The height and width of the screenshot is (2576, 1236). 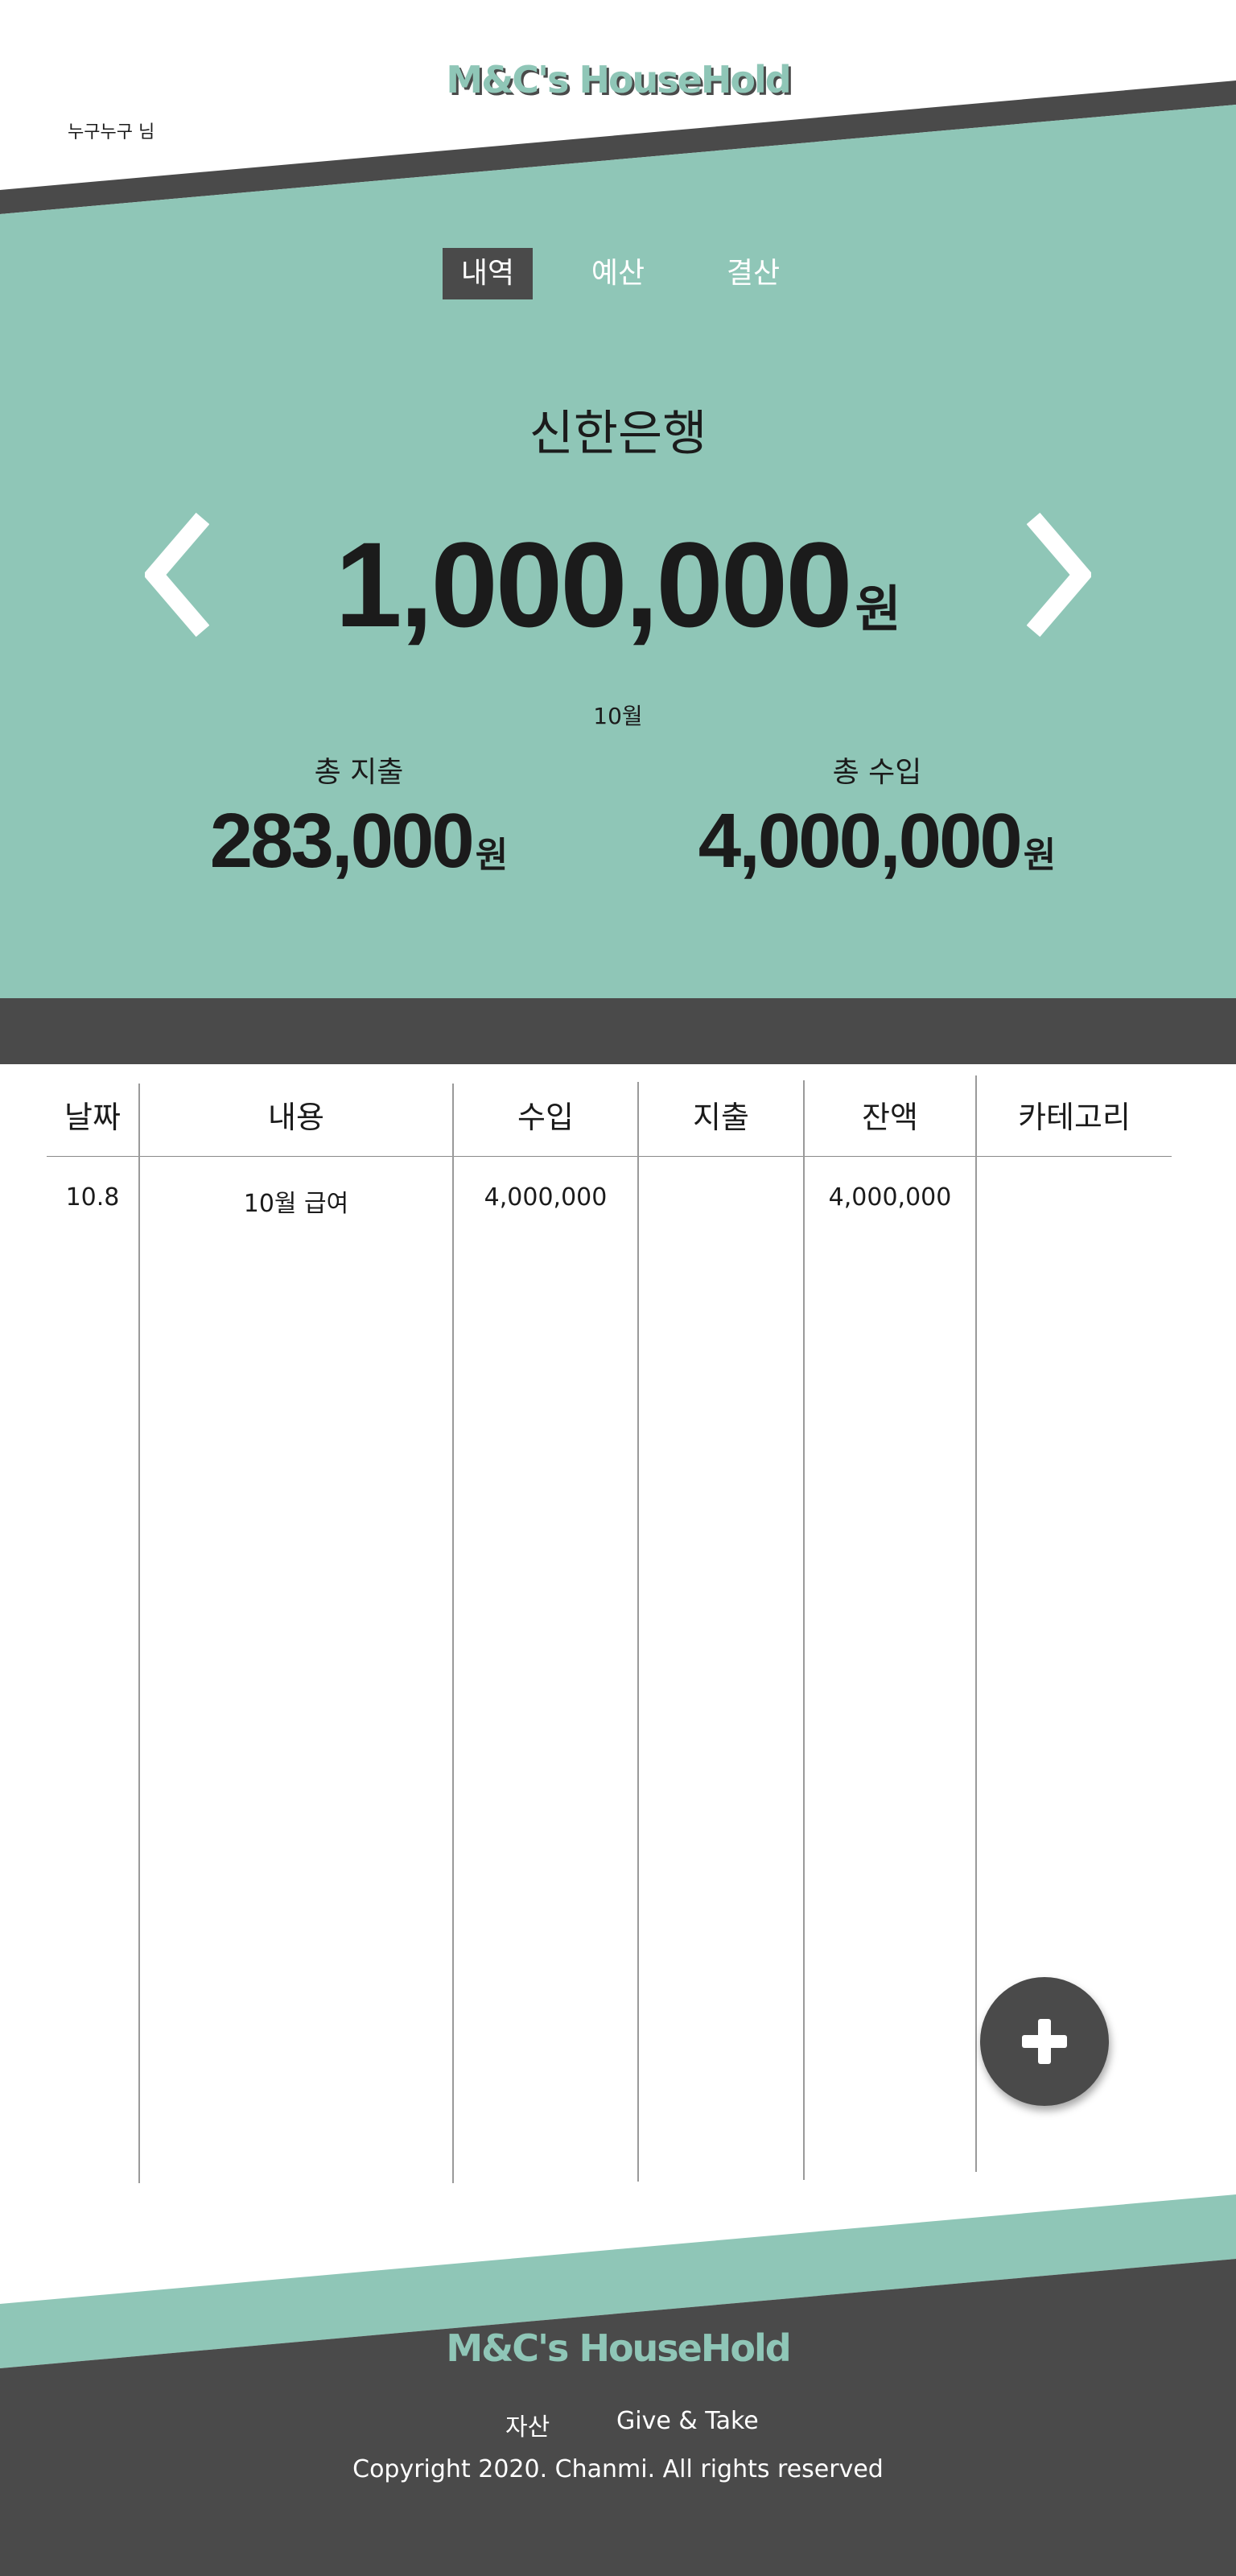 I want to click on footer-link-give-take: Give & Take, so click(x=687, y=2421).